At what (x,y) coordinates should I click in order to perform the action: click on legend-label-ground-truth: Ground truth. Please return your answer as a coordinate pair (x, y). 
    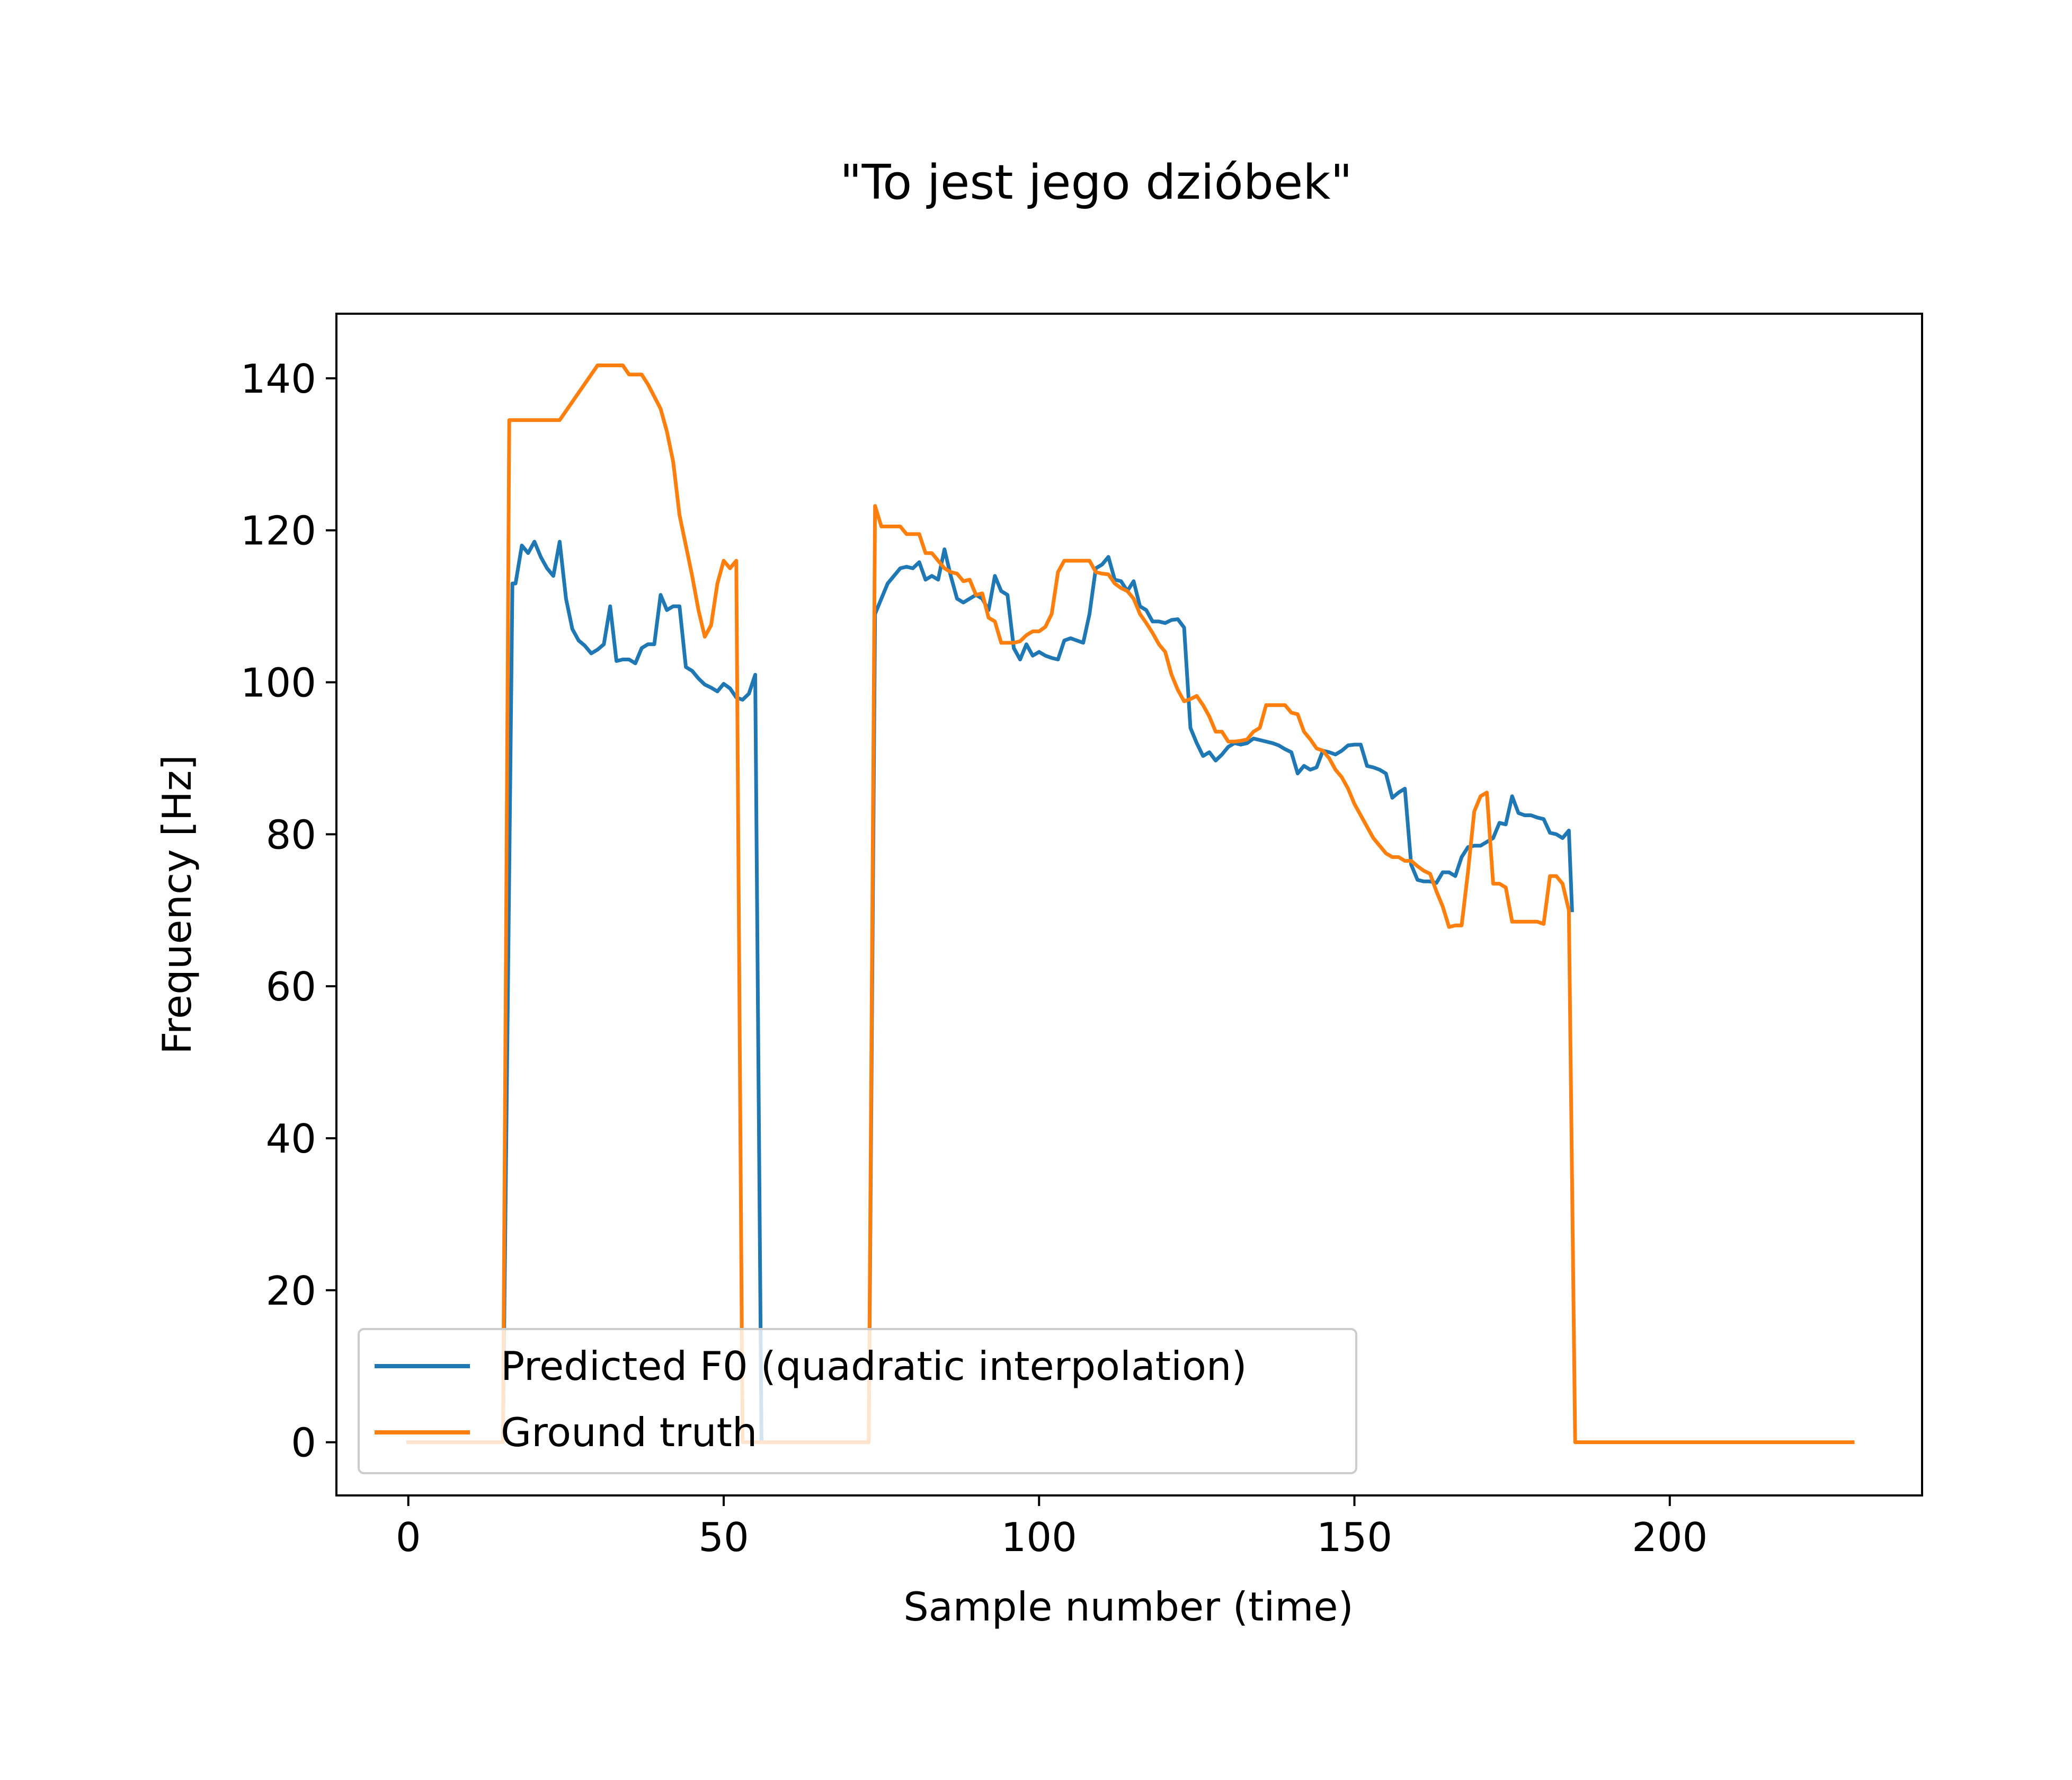
    Looking at the image, I should click on (629, 1432).